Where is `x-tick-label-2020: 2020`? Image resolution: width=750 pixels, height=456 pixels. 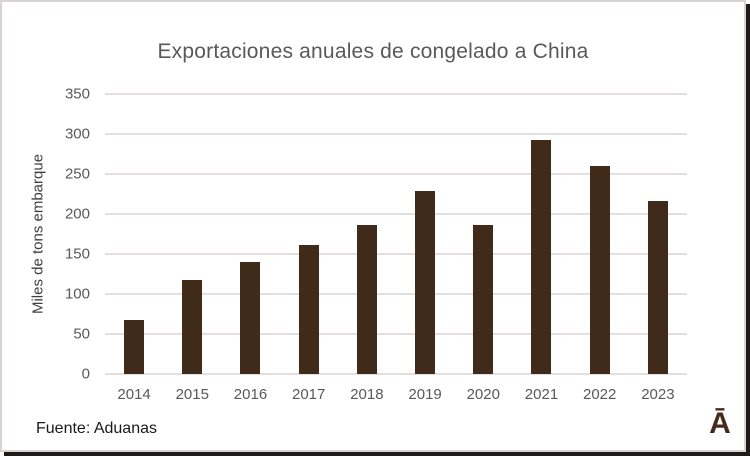 x-tick-label-2020: 2020 is located at coordinates (483, 394).